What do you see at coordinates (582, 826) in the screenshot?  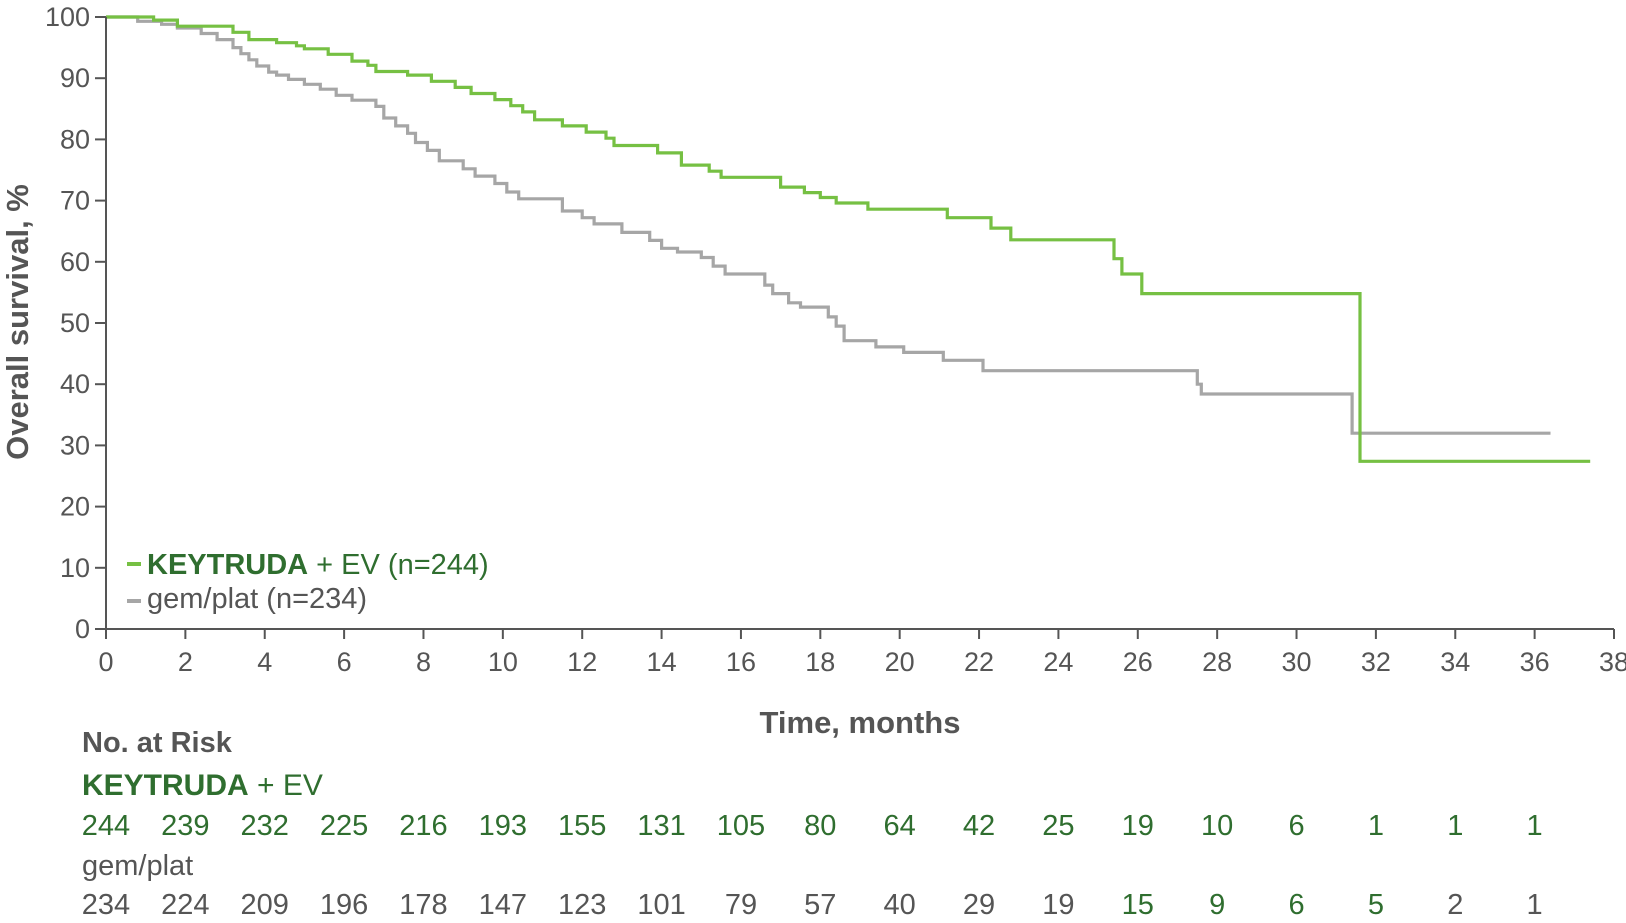 I see `risk-keytruda-value-6: 155` at bounding box center [582, 826].